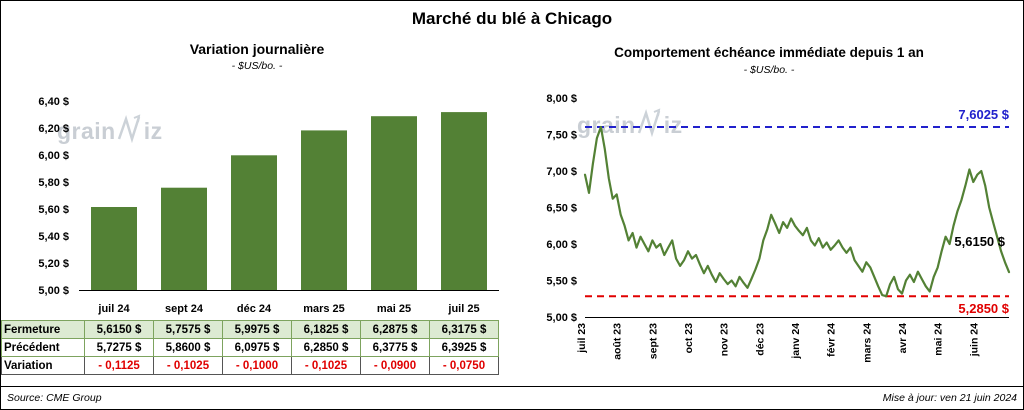 Image resolution: width=1024 pixels, height=410 pixels. What do you see at coordinates (257, 49) in the screenshot?
I see `bar-chart-title: Variation journalière` at bounding box center [257, 49].